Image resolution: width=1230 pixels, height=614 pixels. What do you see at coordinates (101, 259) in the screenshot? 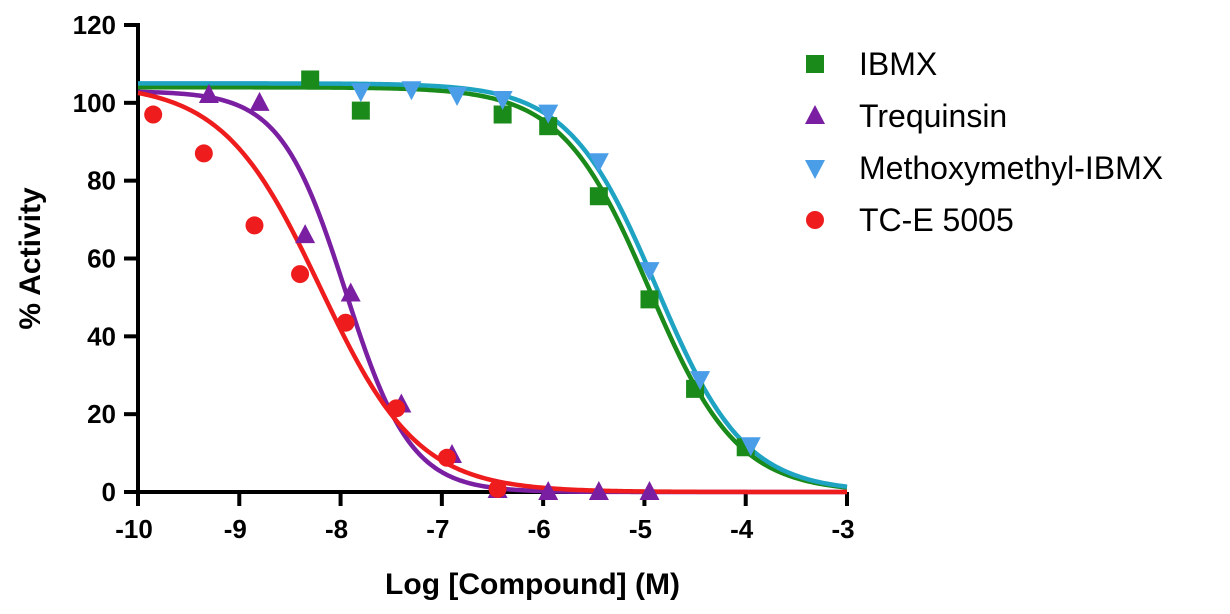
I see `y-tick-label: 60` at bounding box center [101, 259].